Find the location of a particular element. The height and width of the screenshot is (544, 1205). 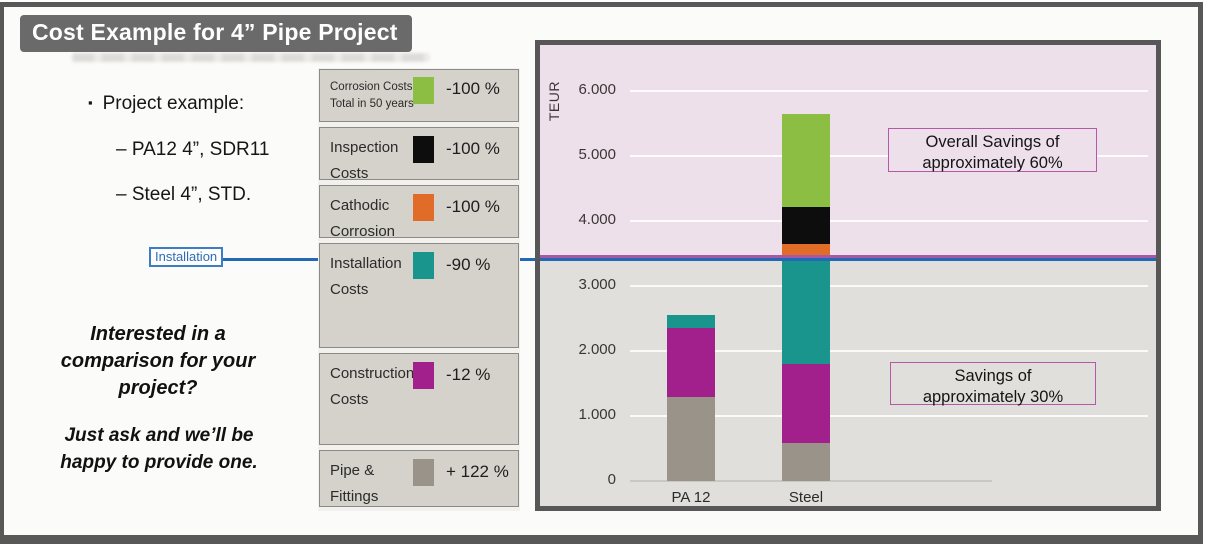

y-axis-label: TEUR is located at coordinates (554, 101).